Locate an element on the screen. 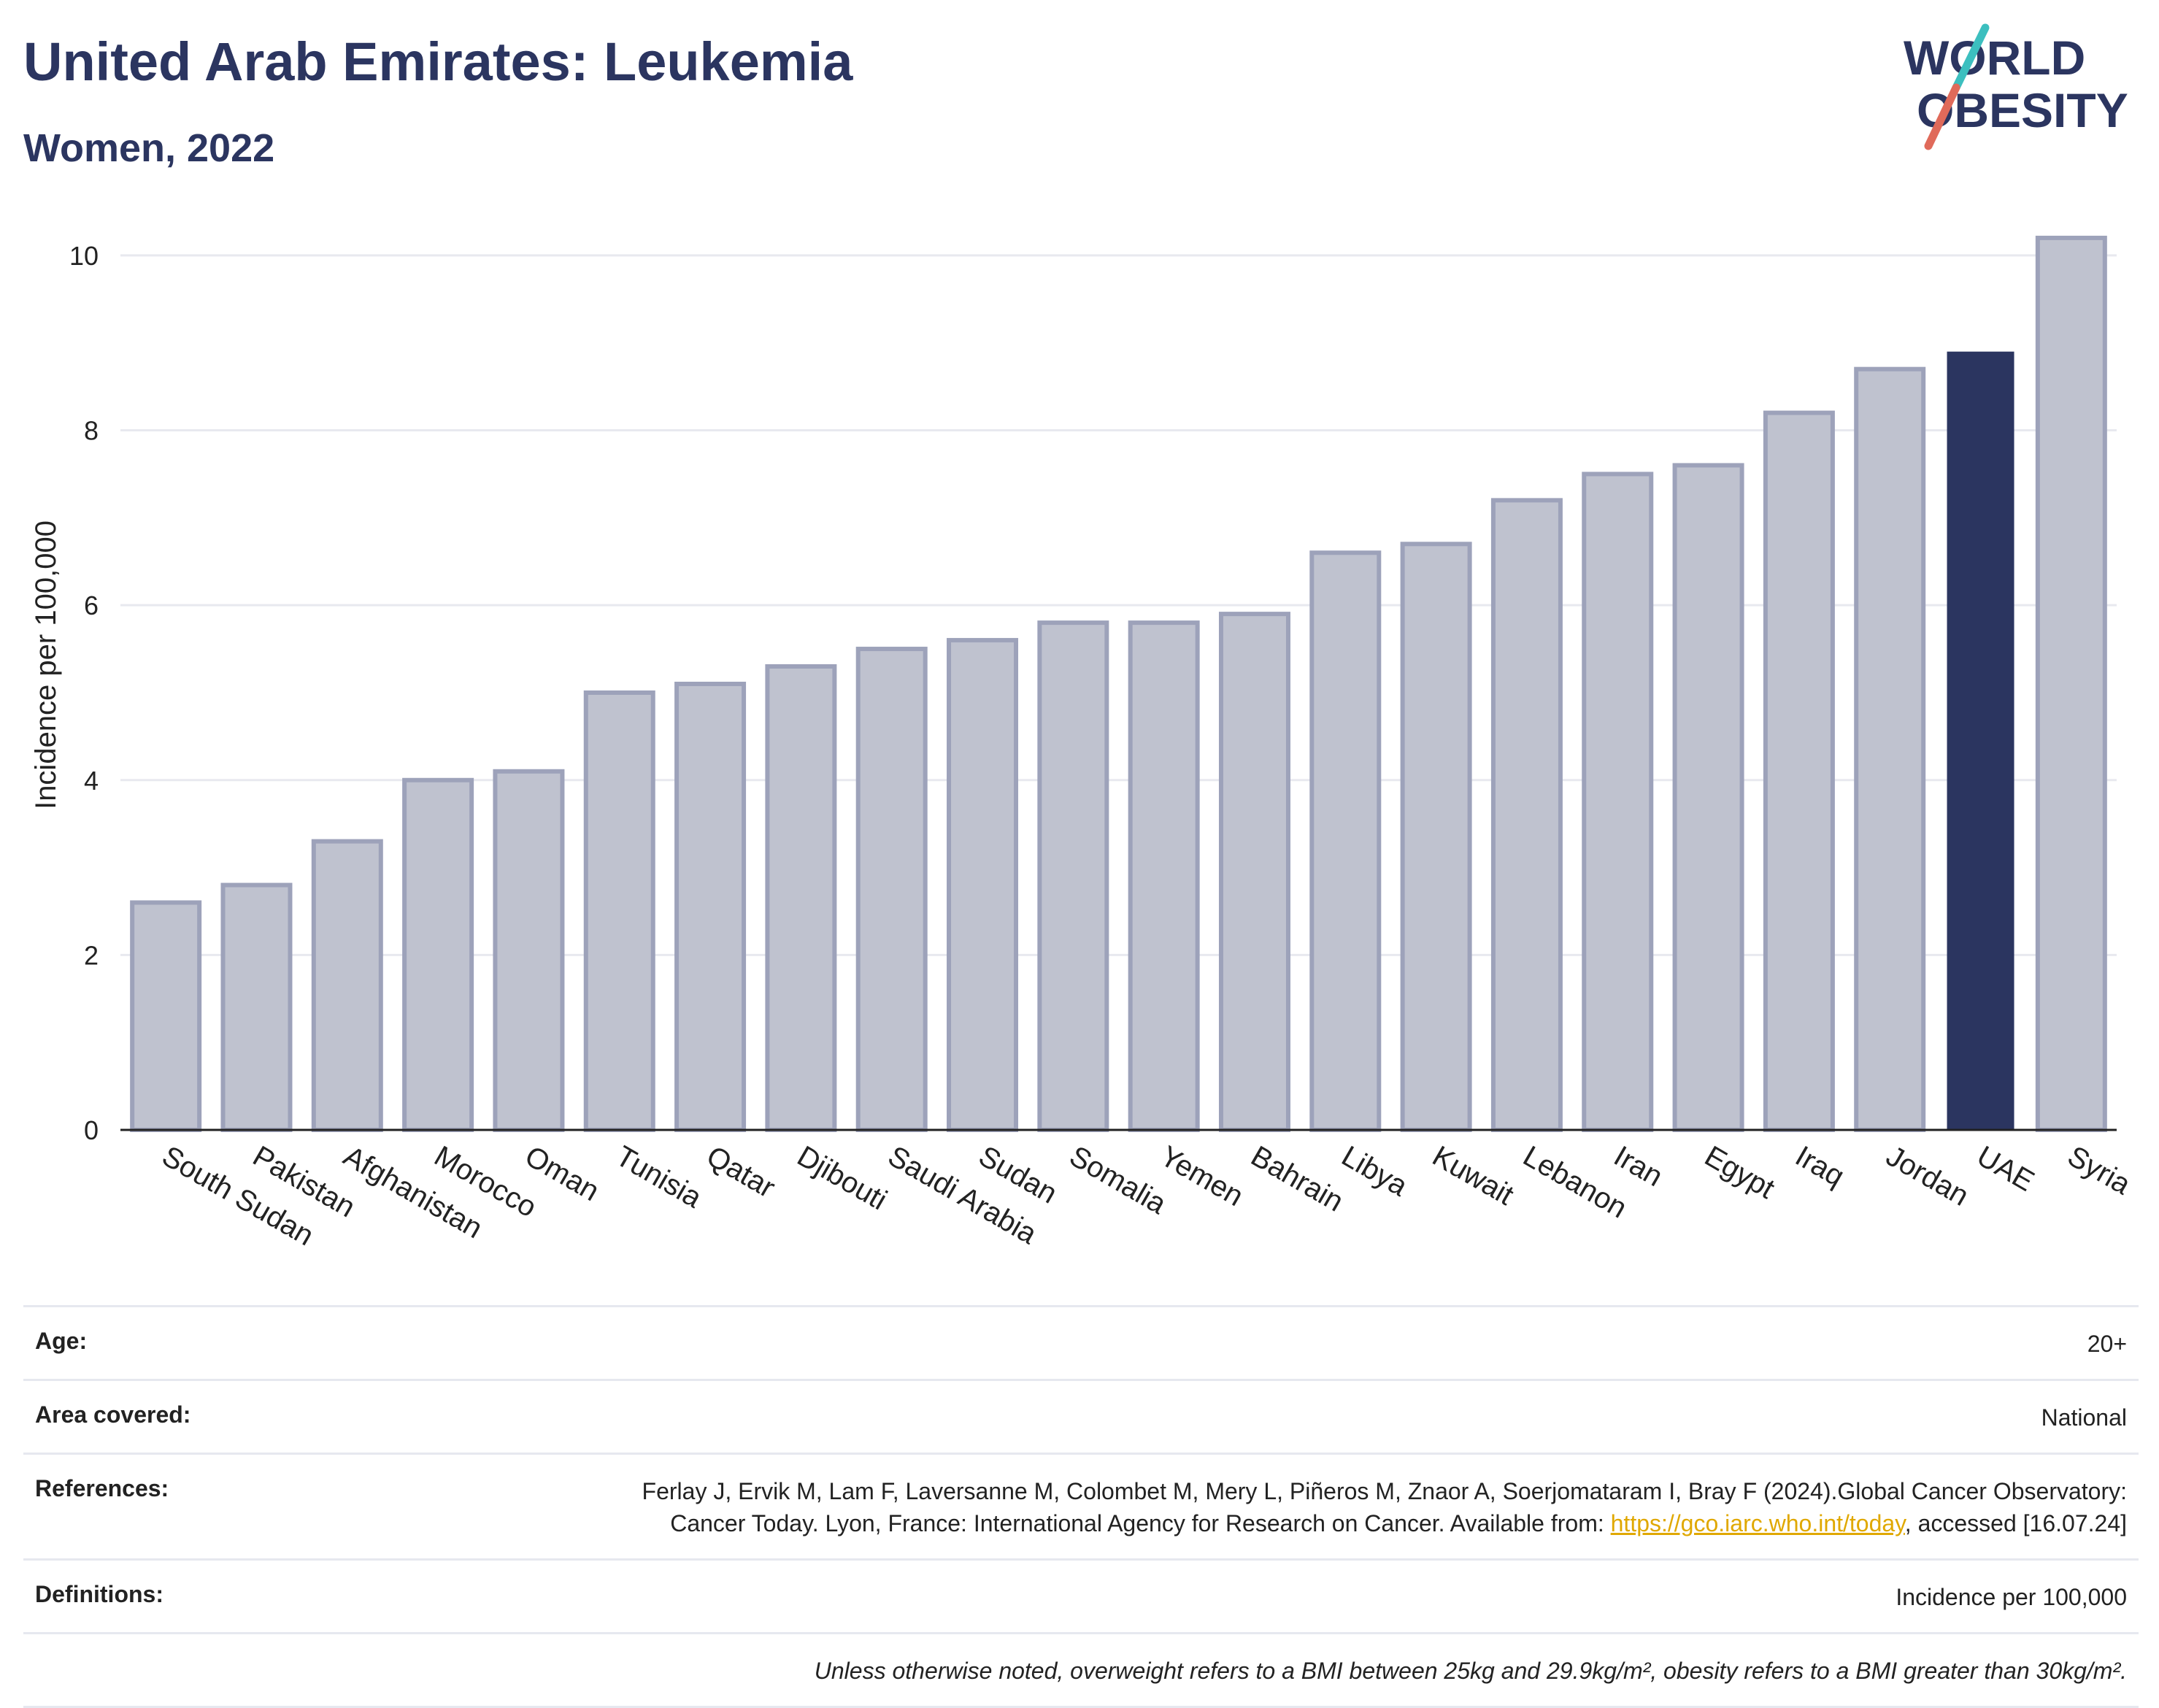  x-tick-label: Lebanon is located at coordinates (1574, 1182).